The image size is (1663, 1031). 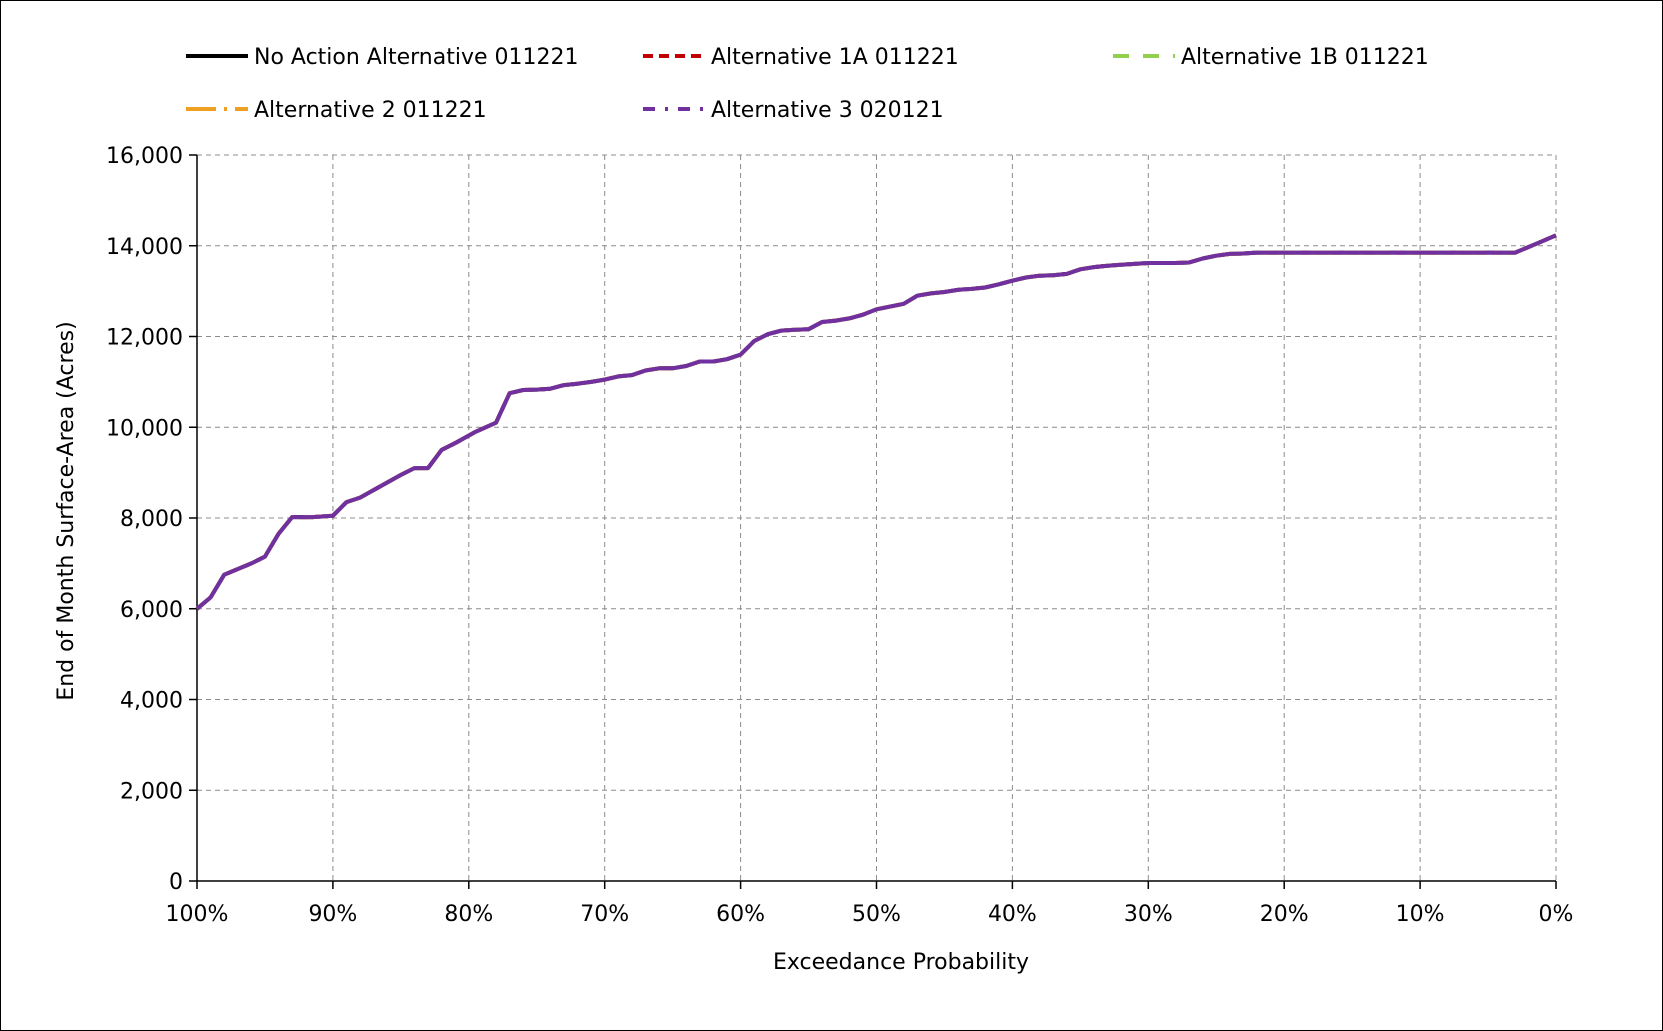 What do you see at coordinates (1148, 914) in the screenshot?
I see `x-tick-label: 30%` at bounding box center [1148, 914].